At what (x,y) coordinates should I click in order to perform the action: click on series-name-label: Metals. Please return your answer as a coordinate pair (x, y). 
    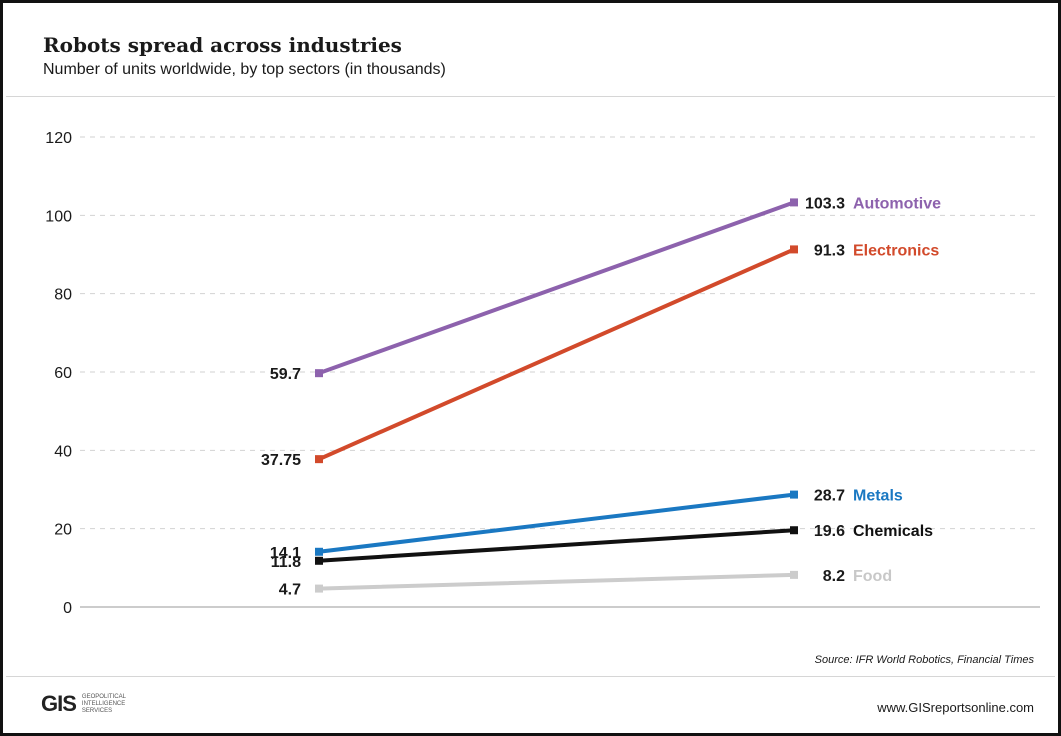
    Looking at the image, I should click on (878, 496).